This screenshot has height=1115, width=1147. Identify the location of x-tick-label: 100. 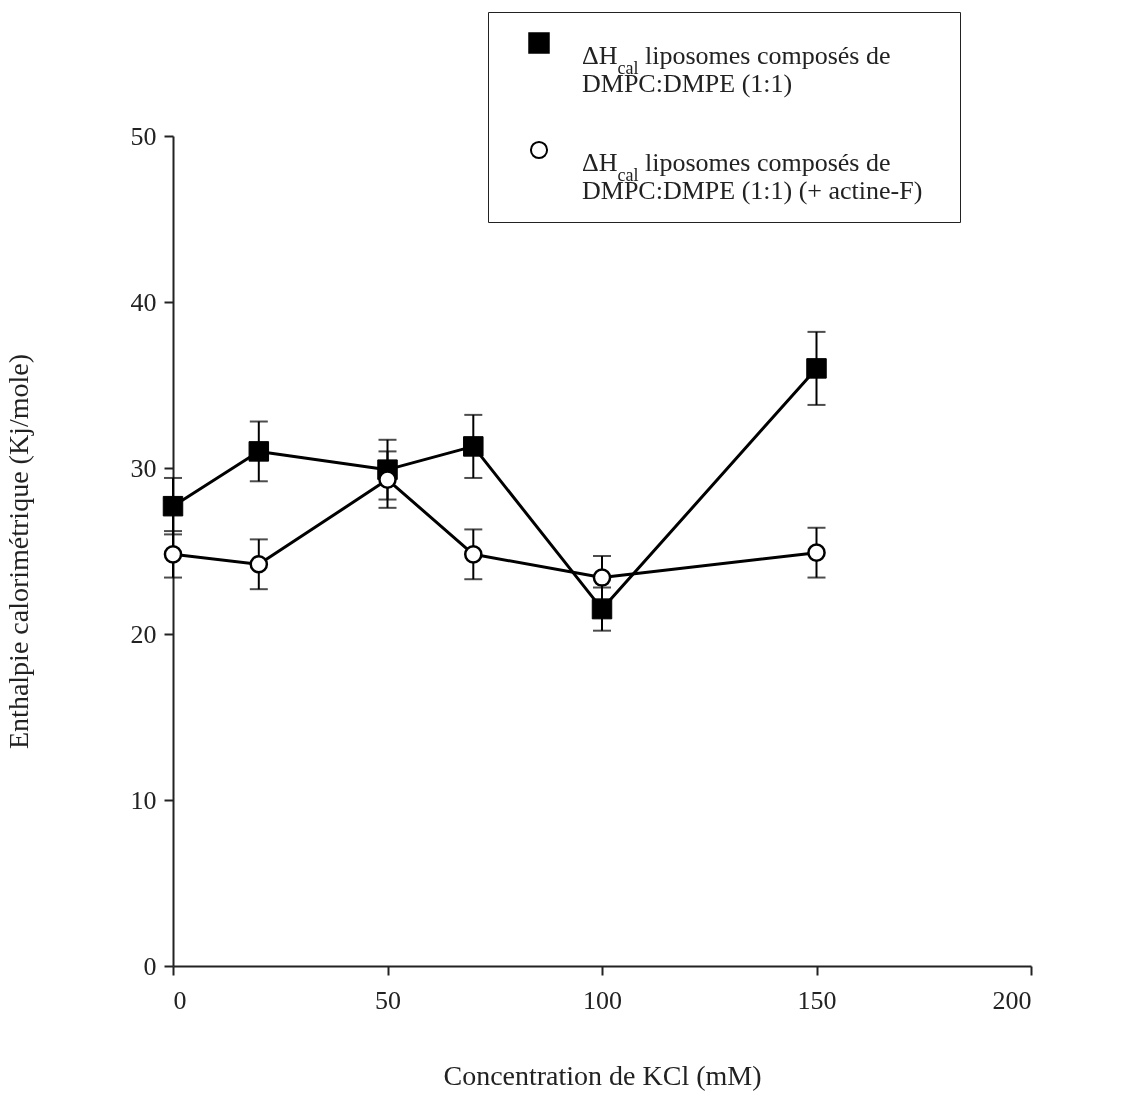
(602, 1000).